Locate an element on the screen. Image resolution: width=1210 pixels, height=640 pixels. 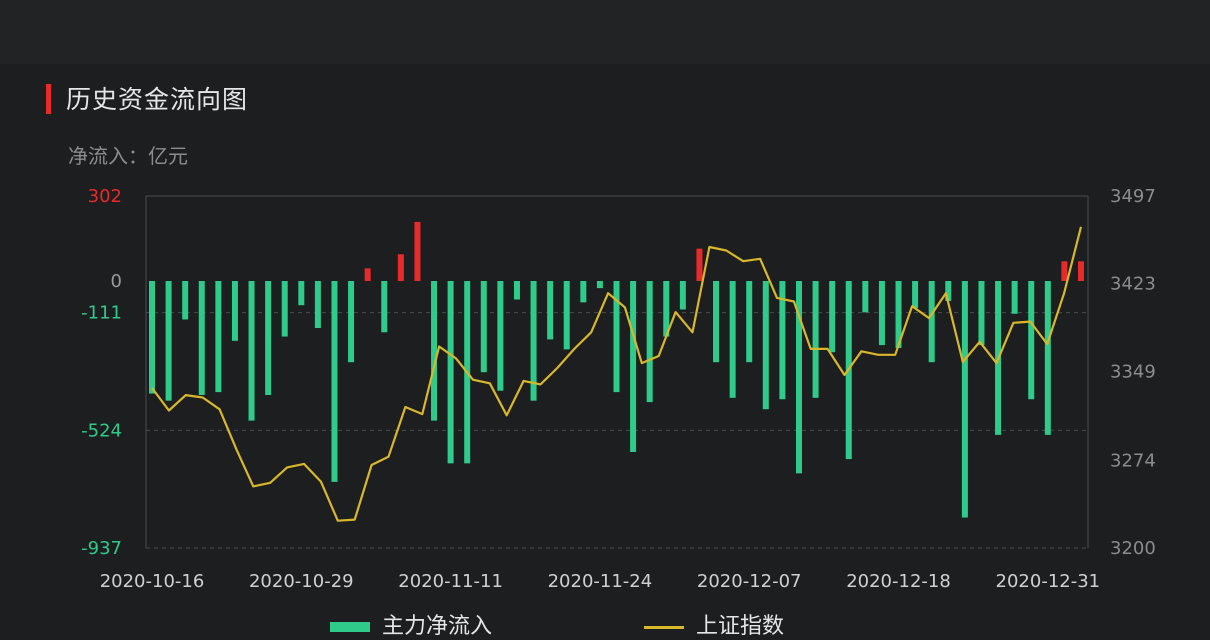
right-tick-label: 3274 is located at coordinates (1133, 460).